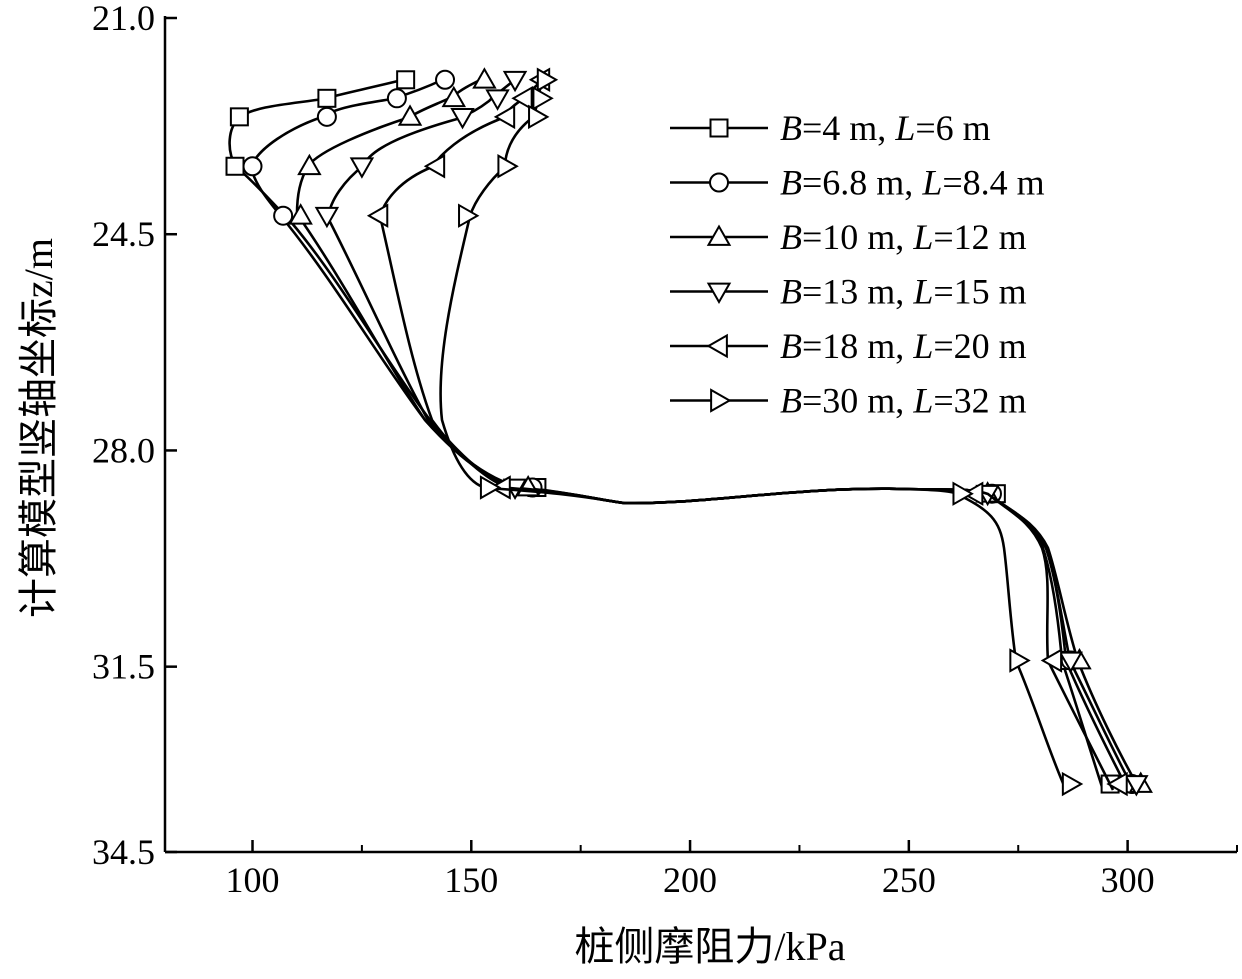 The height and width of the screenshot is (979, 1242). I want to click on y-tick-label: 34.5, so click(123, 852).